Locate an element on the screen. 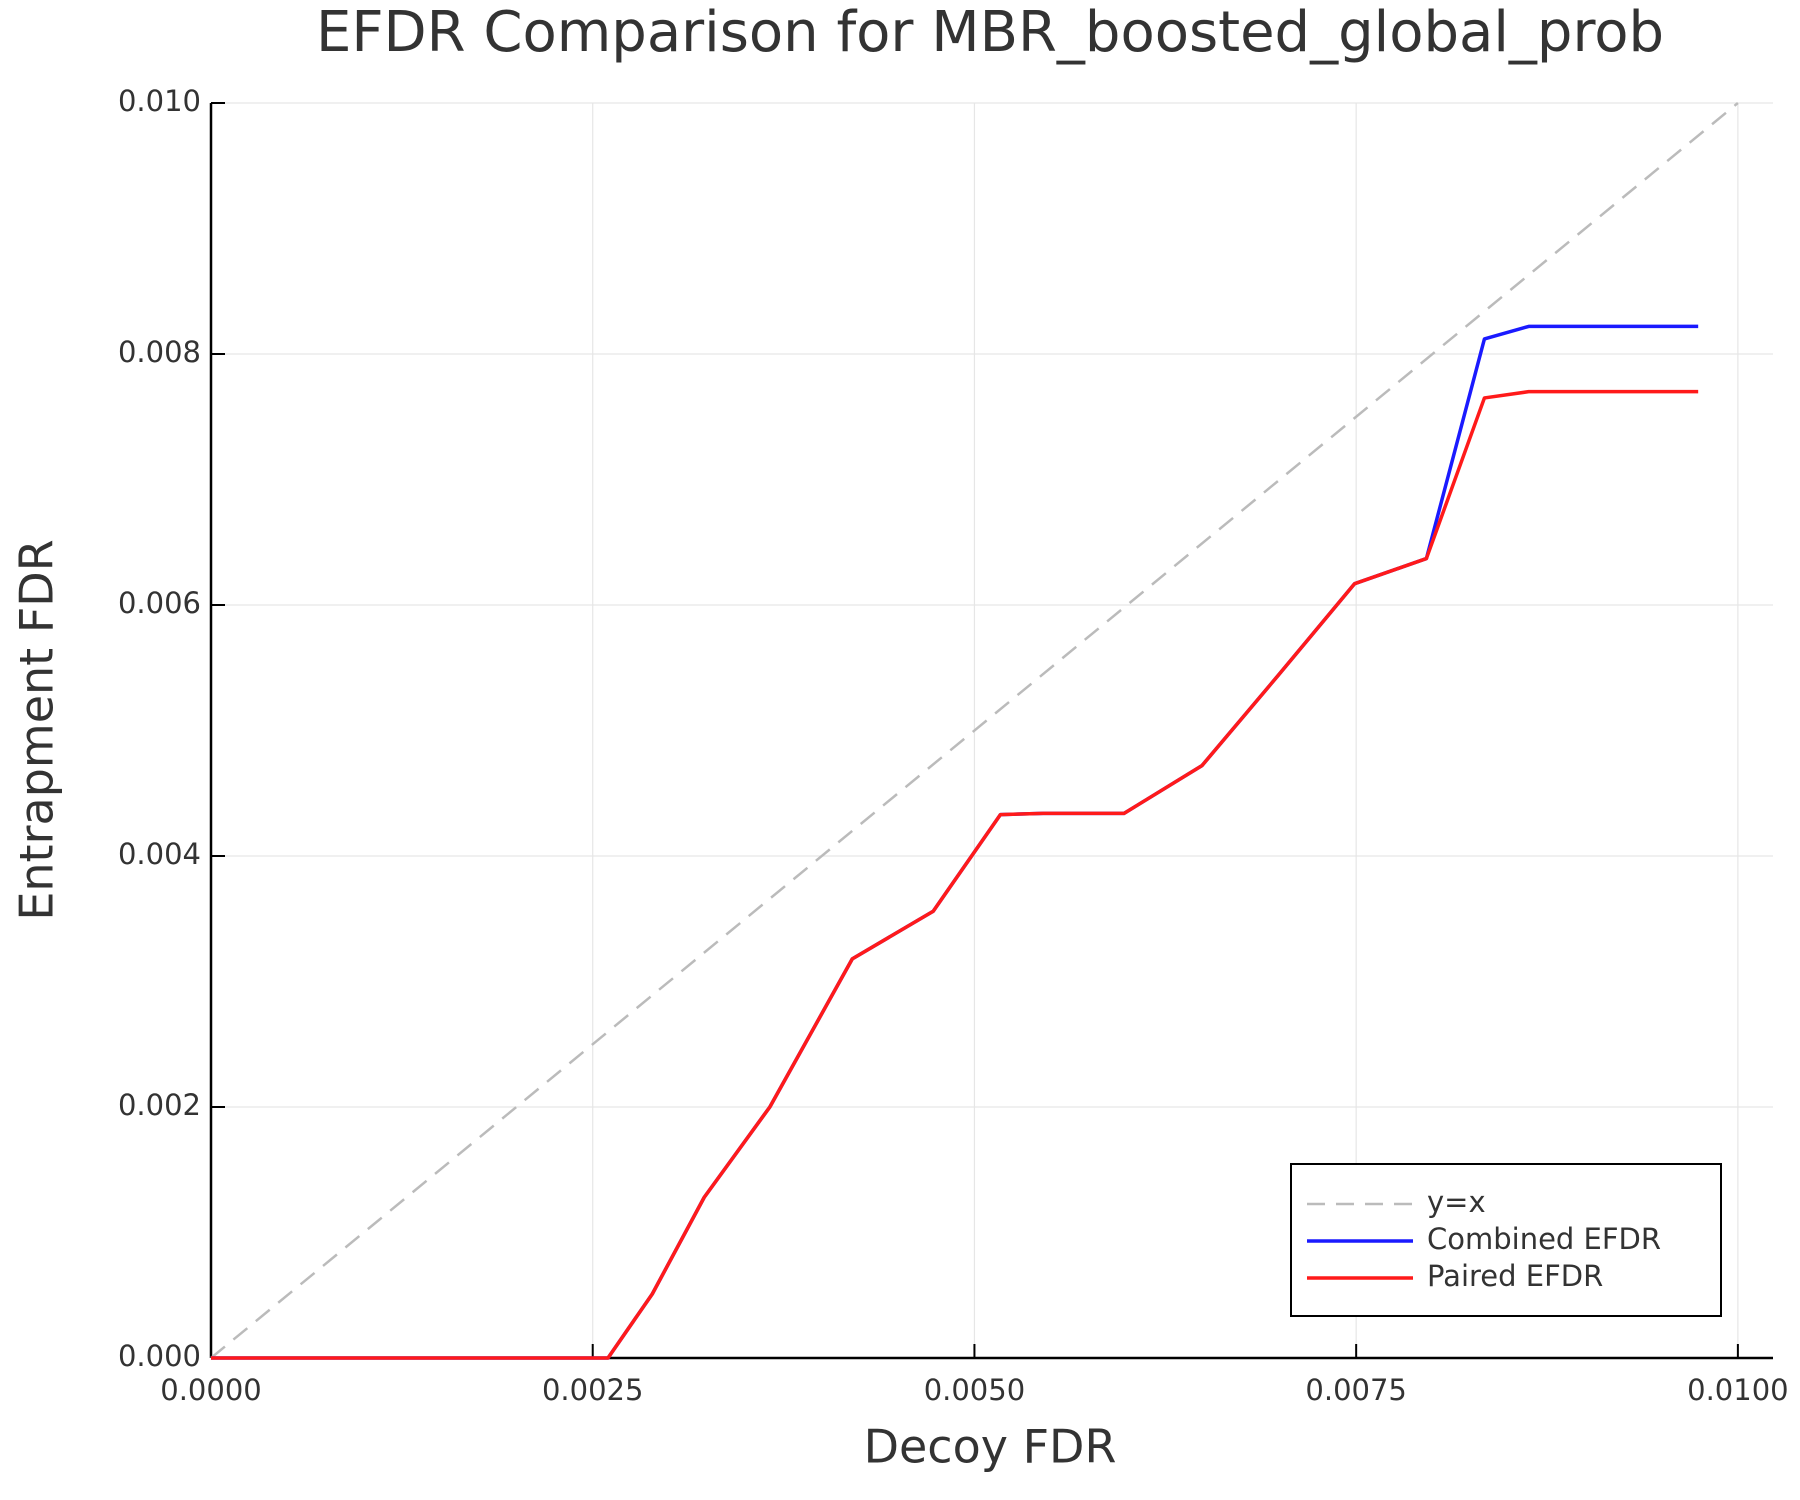 Image resolution: width=1800 pixels, height=1500 pixels. x-tick-label: 0.0075 is located at coordinates (1355, 1390).